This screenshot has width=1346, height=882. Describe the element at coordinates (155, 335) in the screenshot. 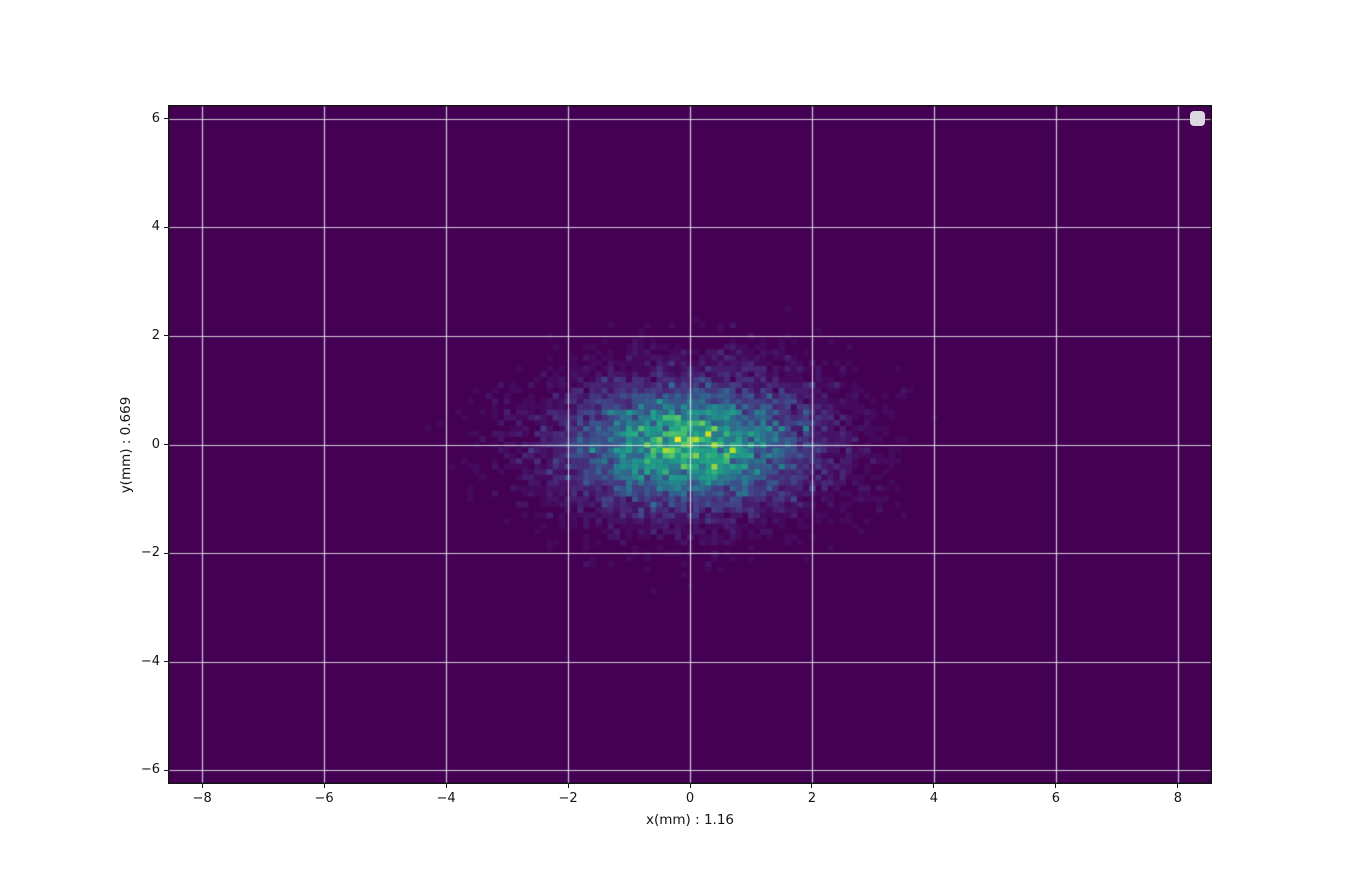

I see `y-tick-label: 2` at that location.